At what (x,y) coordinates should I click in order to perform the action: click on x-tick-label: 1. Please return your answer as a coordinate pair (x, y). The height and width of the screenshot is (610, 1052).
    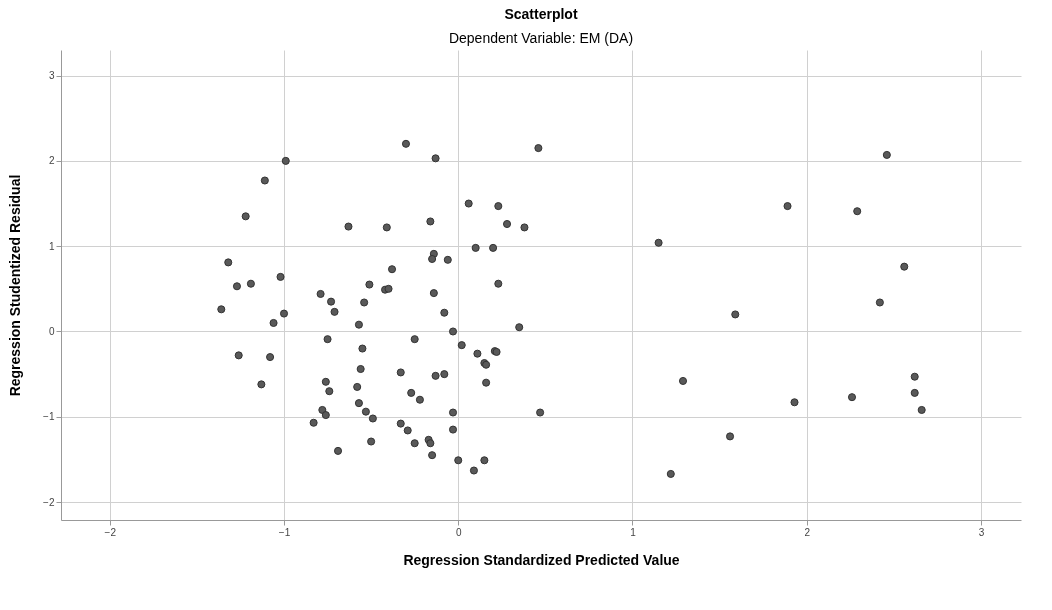
    Looking at the image, I should click on (633, 532).